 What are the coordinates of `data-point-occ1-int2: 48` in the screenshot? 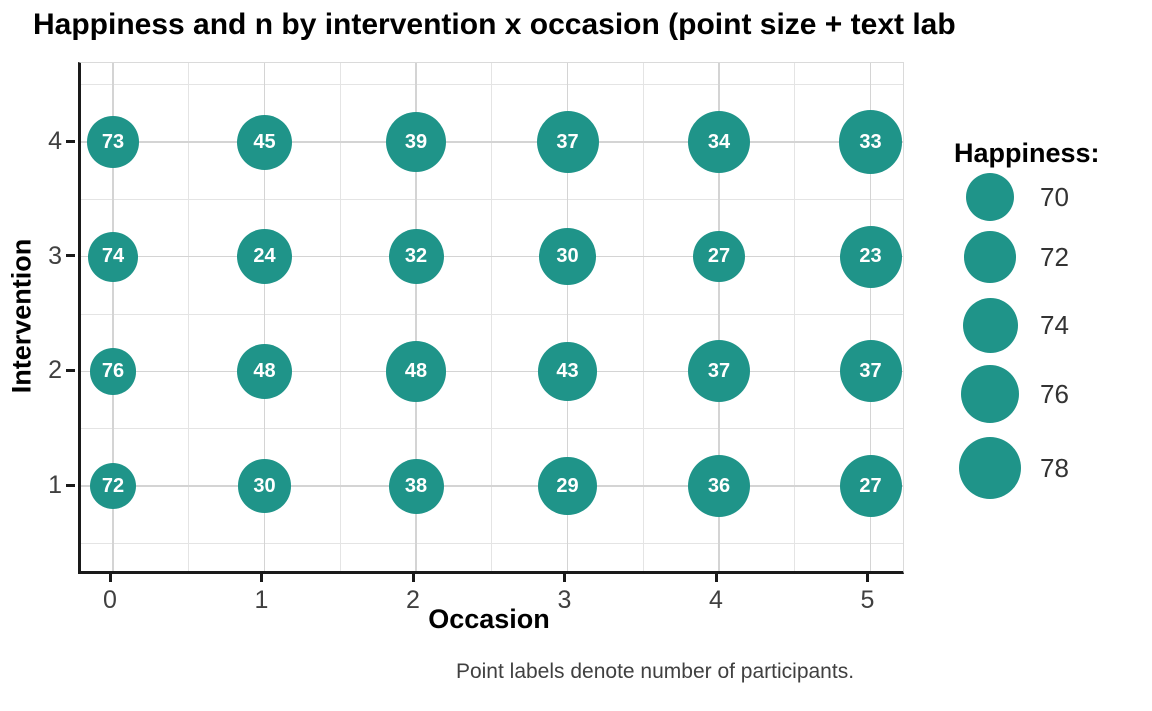 It's located at (264, 371).